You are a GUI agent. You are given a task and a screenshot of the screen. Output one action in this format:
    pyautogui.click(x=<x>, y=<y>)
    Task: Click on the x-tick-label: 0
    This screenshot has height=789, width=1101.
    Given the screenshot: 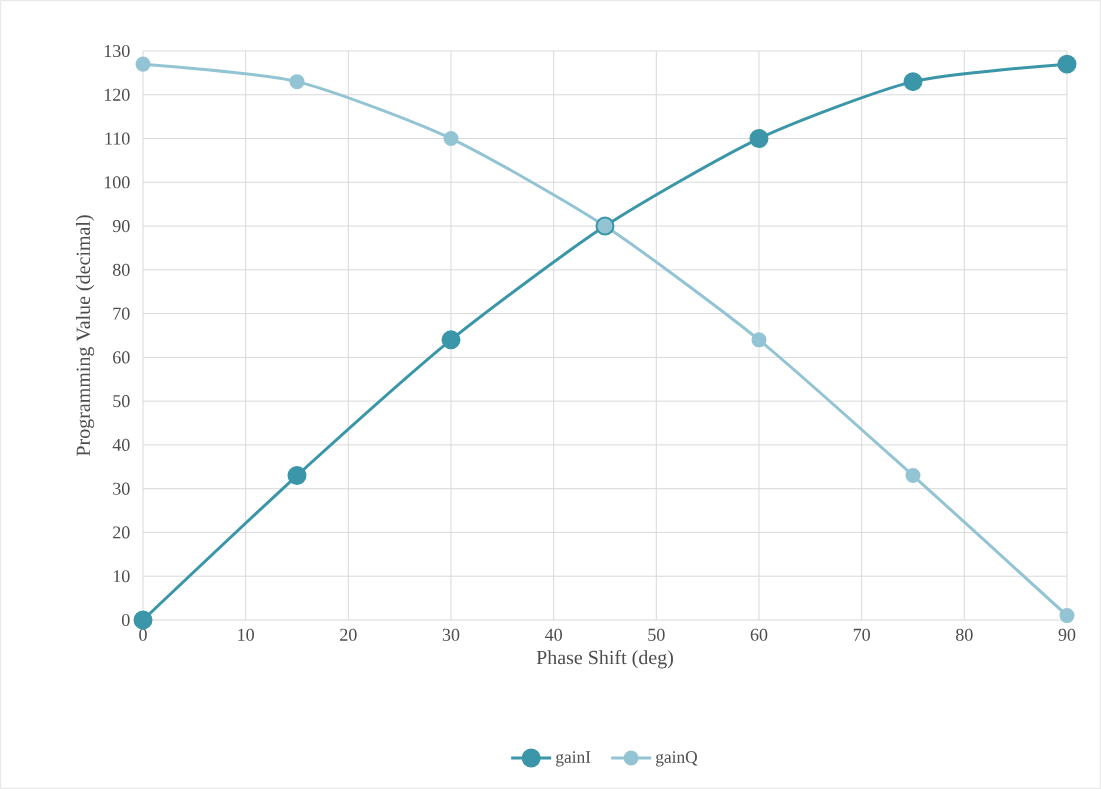 What is the action you would take?
    pyautogui.click(x=143, y=634)
    